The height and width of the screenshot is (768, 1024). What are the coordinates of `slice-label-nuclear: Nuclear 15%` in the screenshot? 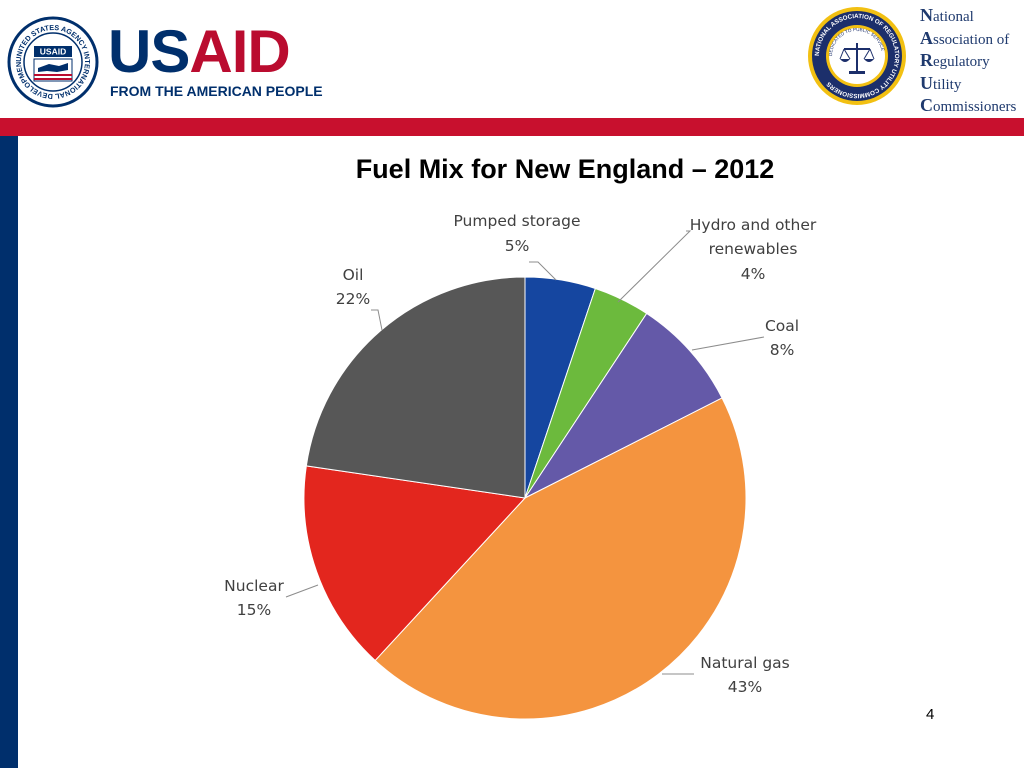 It's located at (254, 598).